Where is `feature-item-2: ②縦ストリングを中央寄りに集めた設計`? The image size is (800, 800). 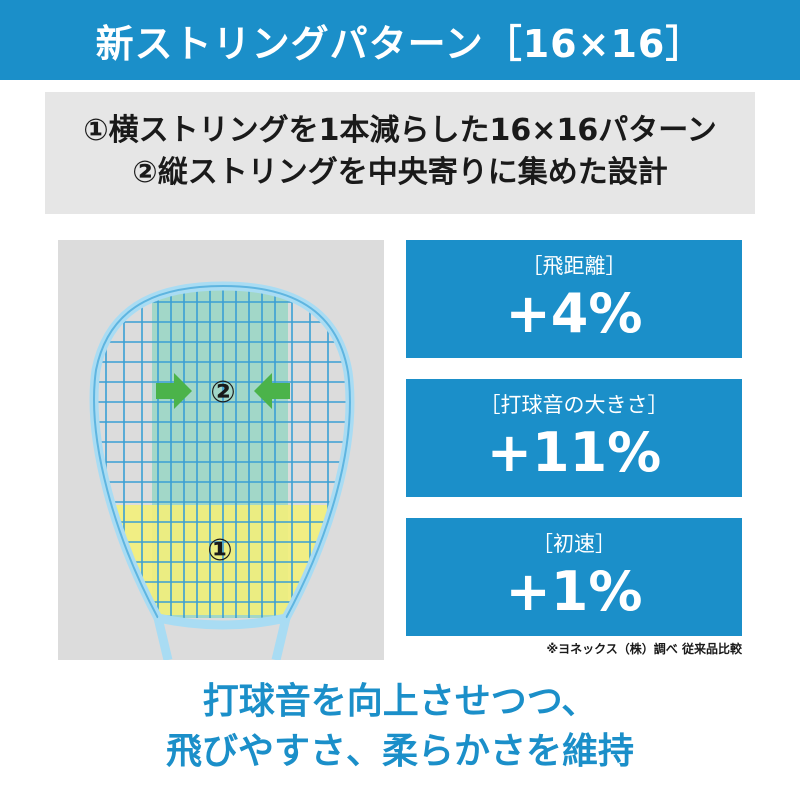 feature-item-2: ②縦ストリングを中央寄りに集めた設計 is located at coordinates (400, 172).